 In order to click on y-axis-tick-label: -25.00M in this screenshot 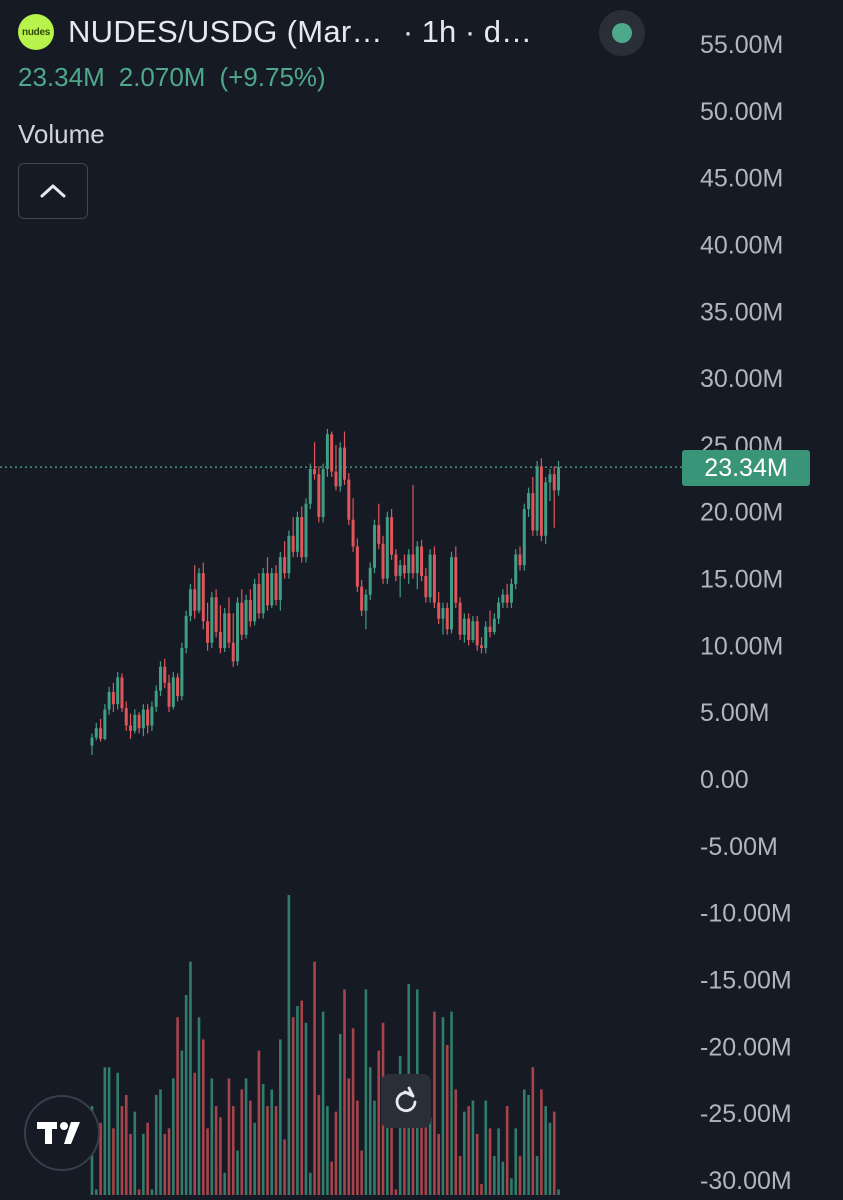, I will do `click(746, 1114)`.